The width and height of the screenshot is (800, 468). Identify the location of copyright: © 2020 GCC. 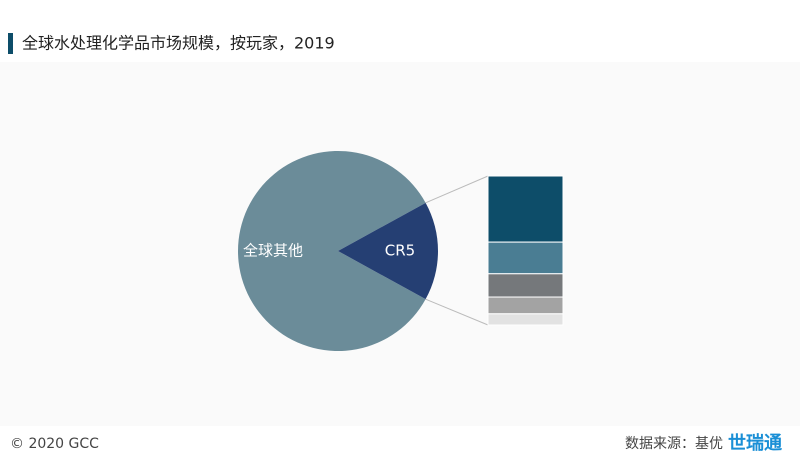
(54, 444).